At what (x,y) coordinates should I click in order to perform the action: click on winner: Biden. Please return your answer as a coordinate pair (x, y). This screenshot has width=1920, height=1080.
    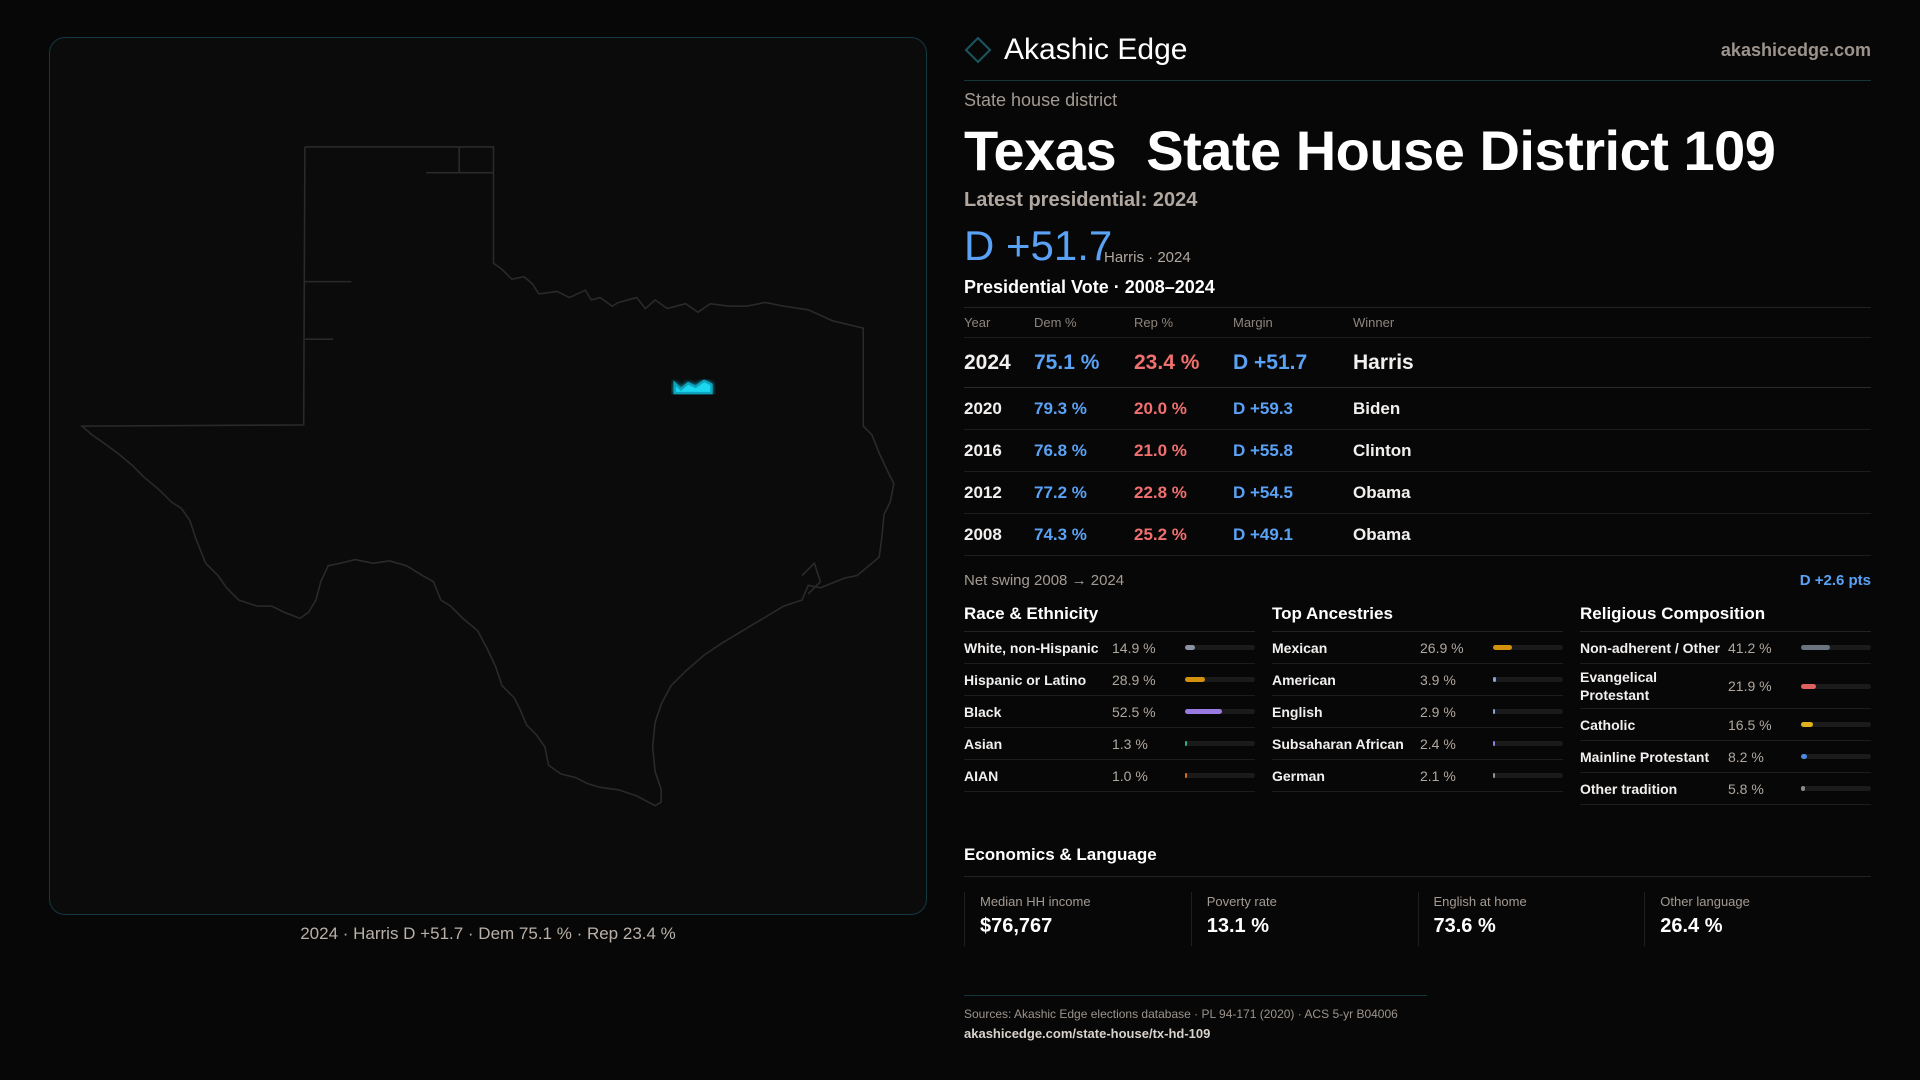
    Looking at the image, I should click on (1377, 408).